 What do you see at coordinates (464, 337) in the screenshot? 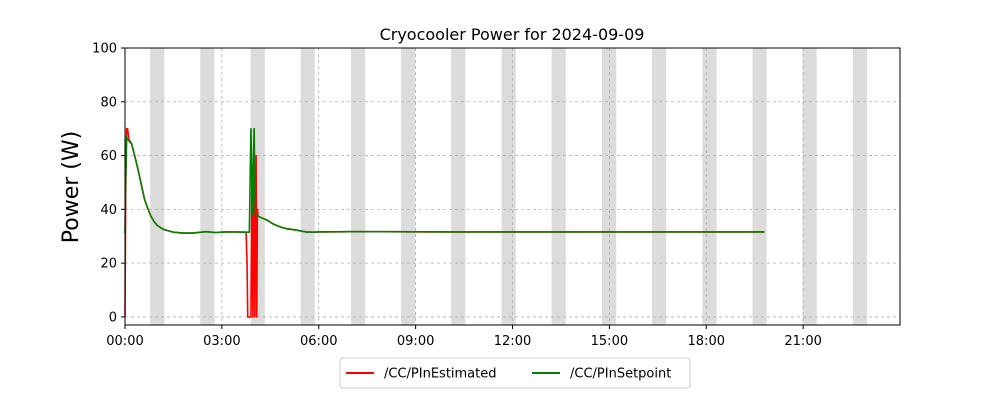
I see `x-axis: 00:00 03:00 06:00 09:00 12:00 15:00 18:00 21:00` at bounding box center [464, 337].